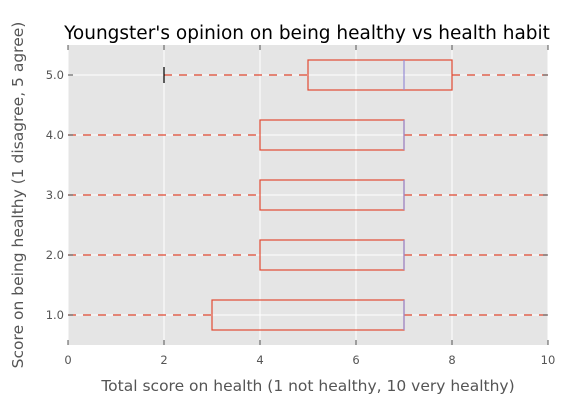 Image resolution: width=582 pixels, height=406 pixels. Describe the element at coordinates (163, 360) in the screenshot. I see `x-tick-label: 2` at that location.